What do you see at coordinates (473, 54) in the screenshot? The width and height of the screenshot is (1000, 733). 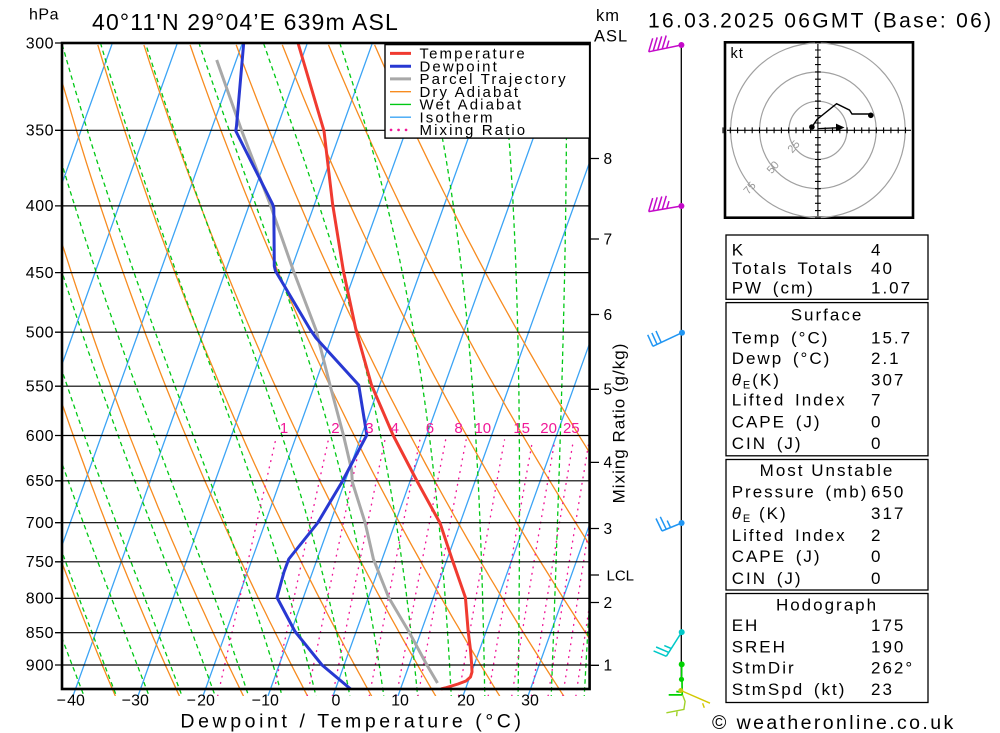 I see `svg-text: Temperature` at bounding box center [473, 54].